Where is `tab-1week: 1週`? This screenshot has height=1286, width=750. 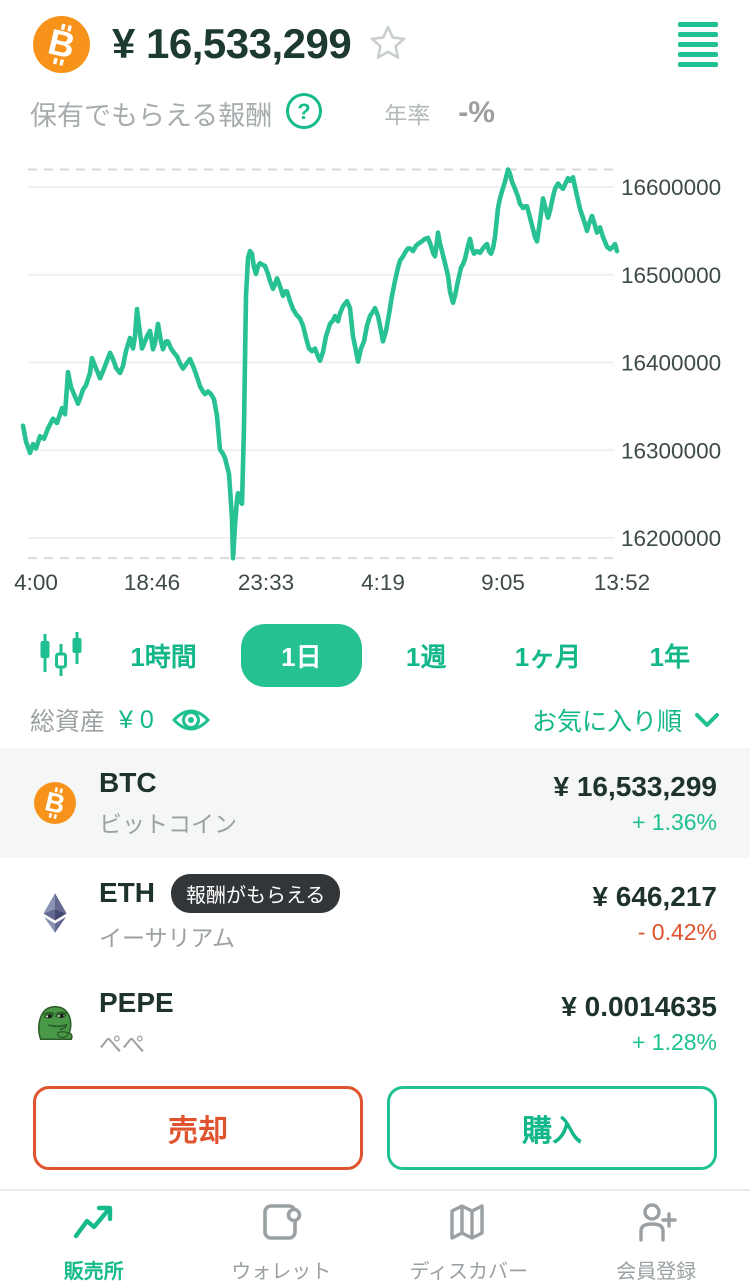
tab-1week: 1週 is located at coordinates (426, 656).